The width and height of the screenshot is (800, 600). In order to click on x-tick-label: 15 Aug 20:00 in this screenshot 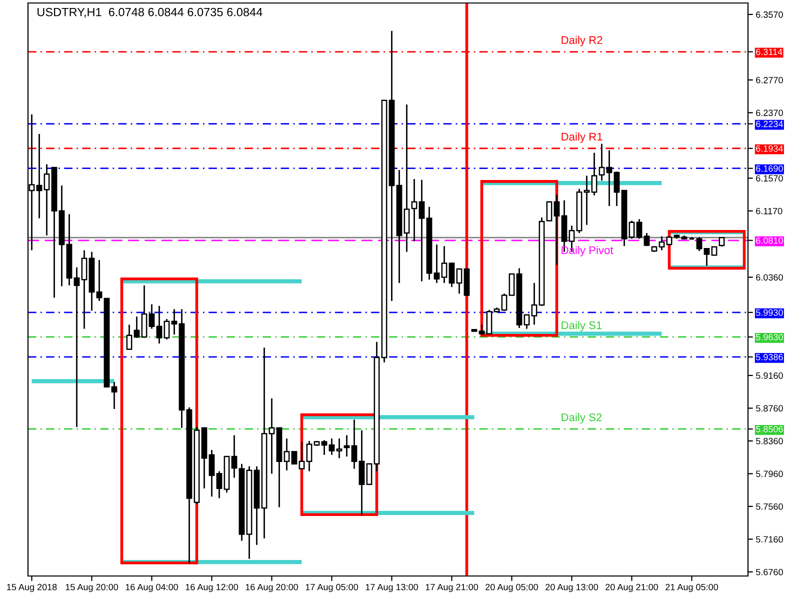, I will do `click(92, 588)`.